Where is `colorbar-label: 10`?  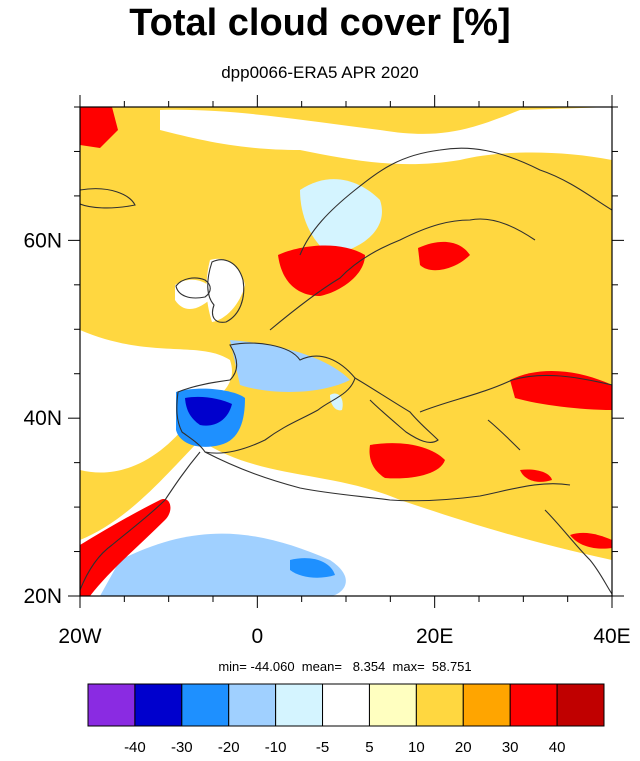
colorbar-label: 10 is located at coordinates (416, 747).